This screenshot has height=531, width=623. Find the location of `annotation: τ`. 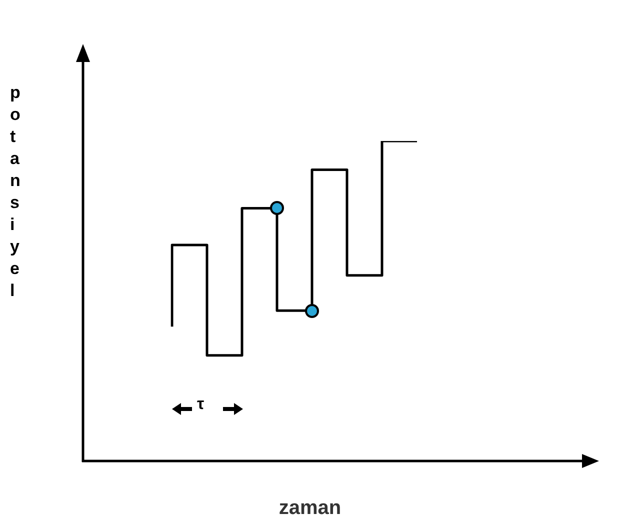

annotation: τ is located at coordinates (200, 405).